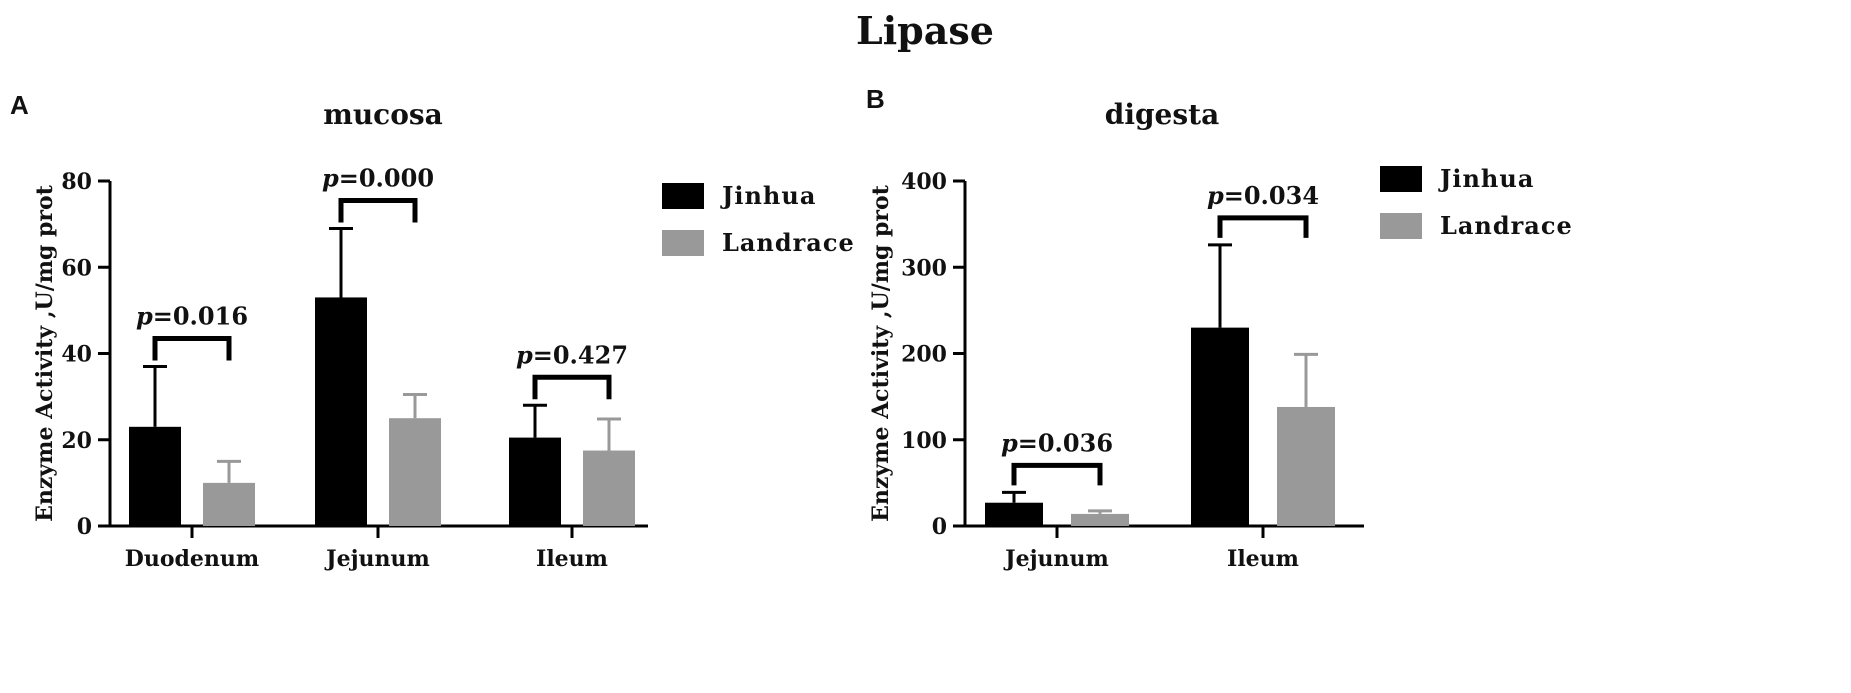 The height and width of the screenshot is (693, 1851). I want to click on p-value: =0.036, so click(1065, 442).